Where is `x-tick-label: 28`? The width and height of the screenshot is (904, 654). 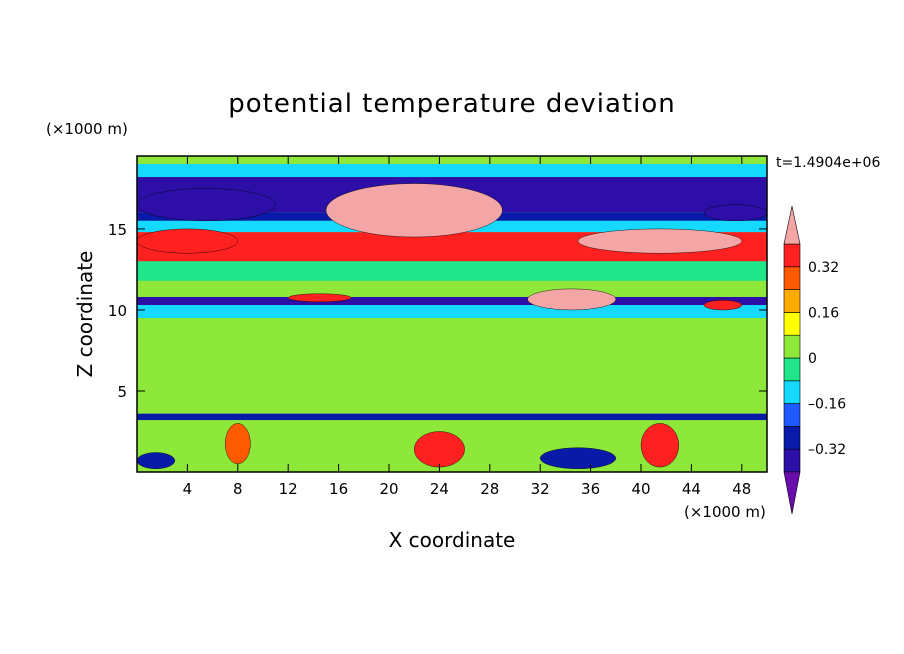
x-tick-label: 28 is located at coordinates (489, 489).